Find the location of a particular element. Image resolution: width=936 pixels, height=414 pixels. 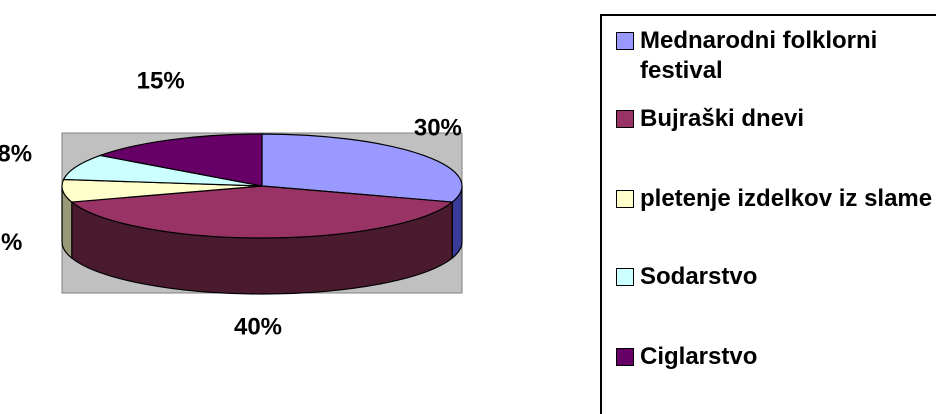

legend-label: Bujraški dnevi is located at coordinates (722, 118).